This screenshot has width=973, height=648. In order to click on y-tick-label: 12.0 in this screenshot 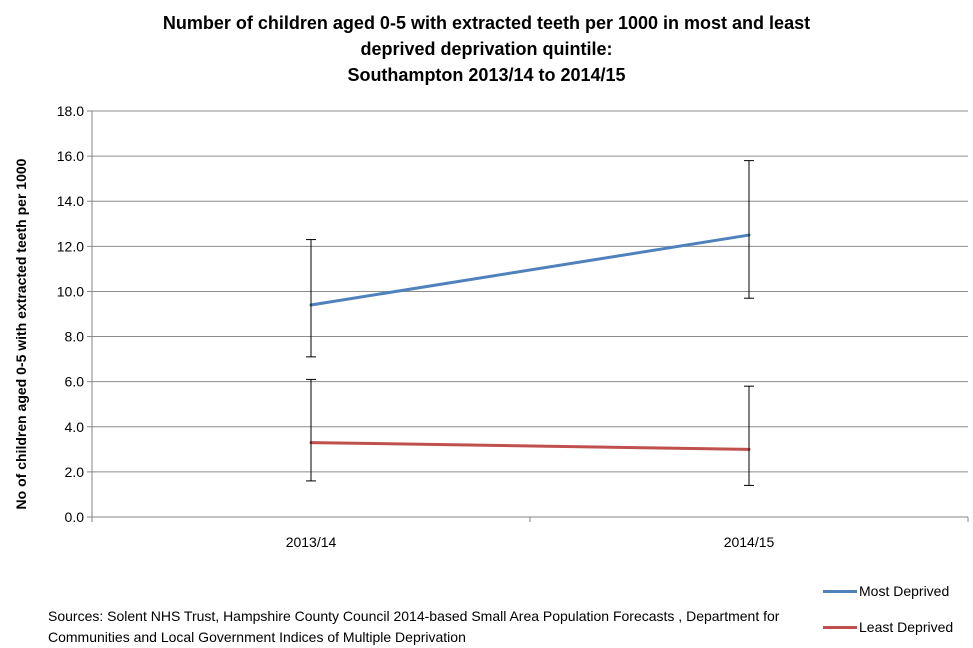, I will do `click(70, 246)`.